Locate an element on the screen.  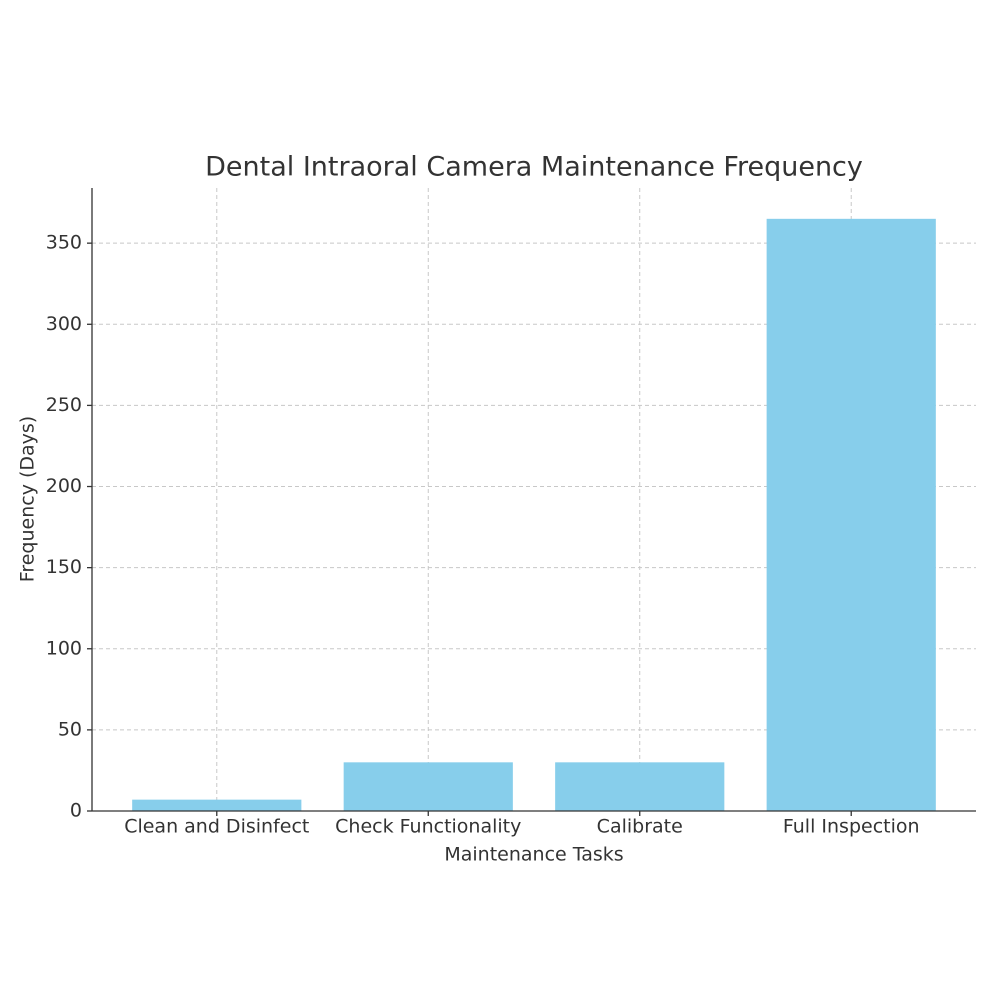
y-tick-label: 200 is located at coordinates (64, 486).